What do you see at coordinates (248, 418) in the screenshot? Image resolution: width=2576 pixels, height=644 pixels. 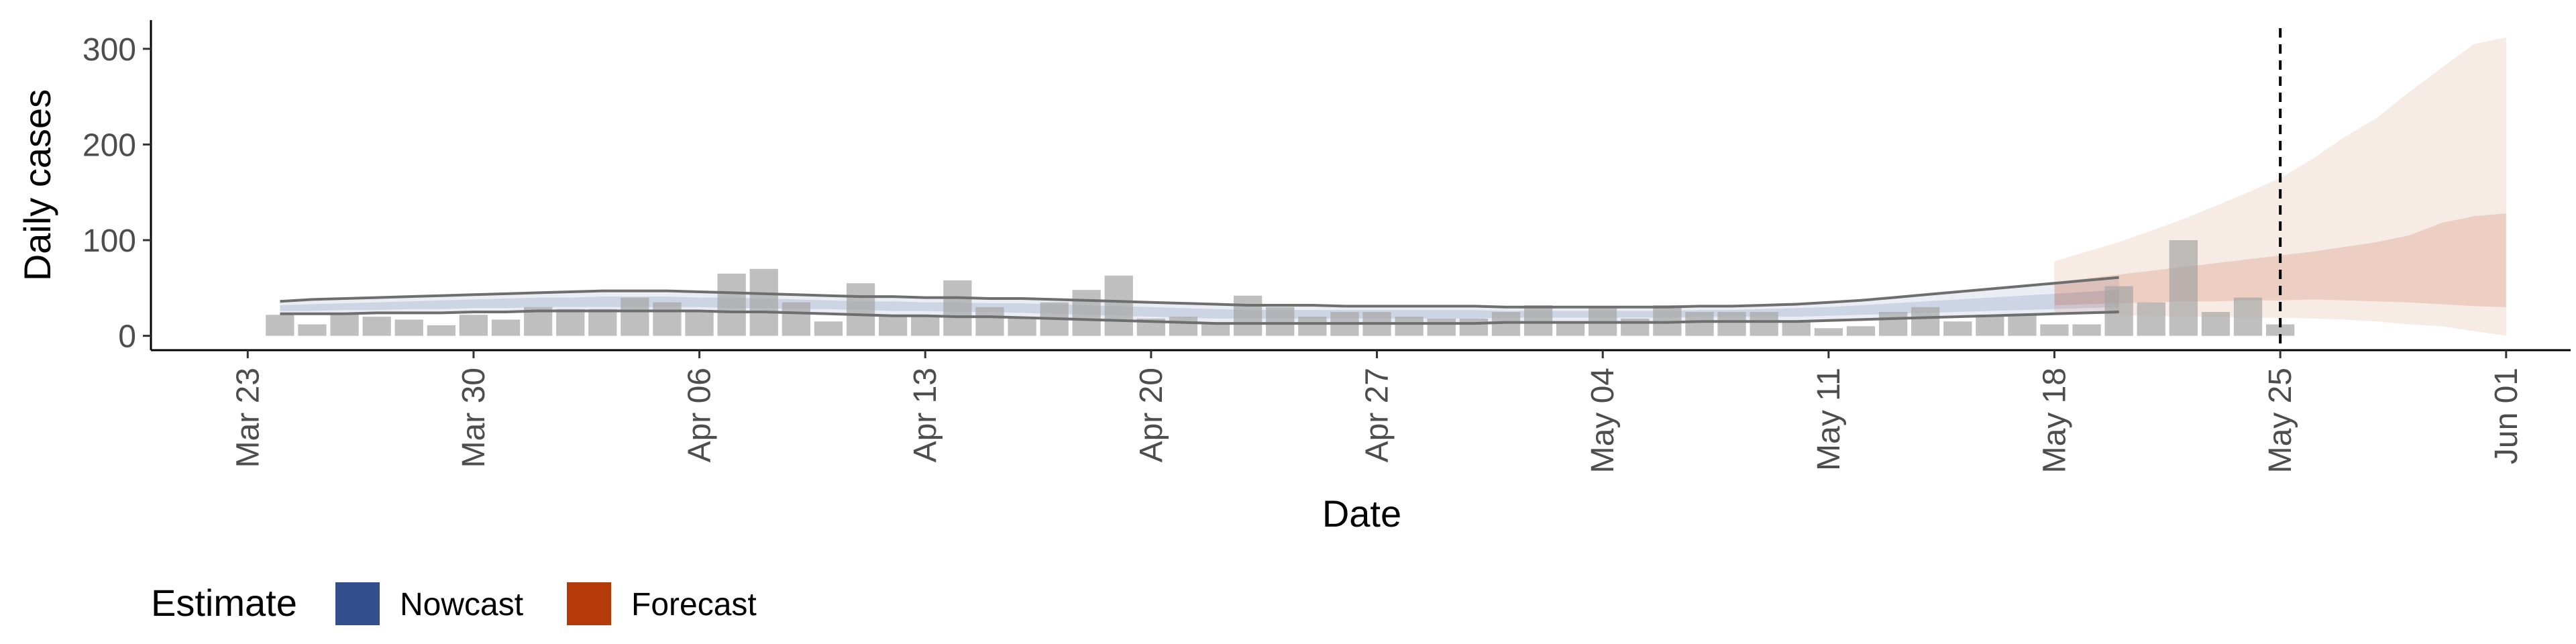 I see `x-tick-label: Mar 23` at bounding box center [248, 418].